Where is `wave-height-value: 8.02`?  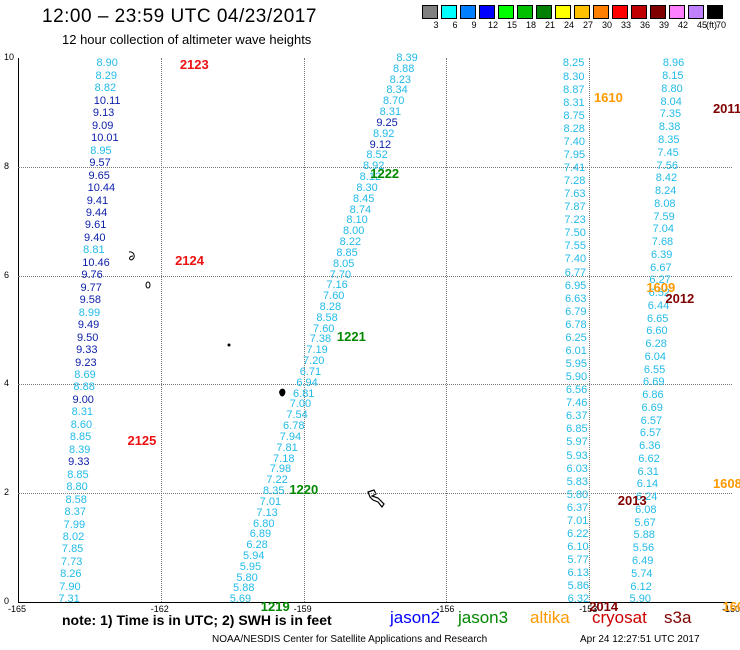
wave-height-value: 8.02 is located at coordinates (73, 536).